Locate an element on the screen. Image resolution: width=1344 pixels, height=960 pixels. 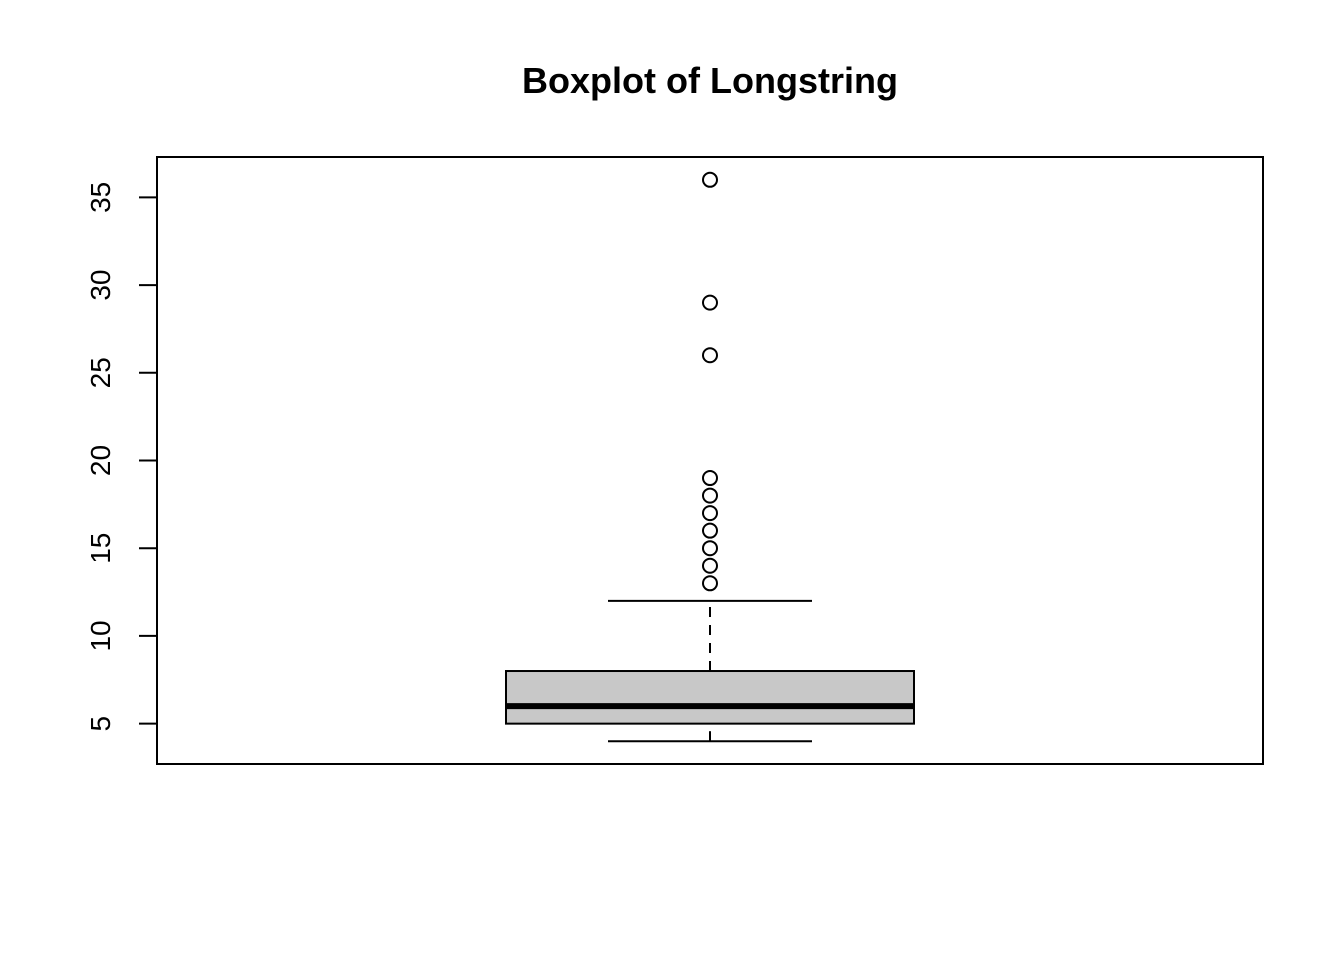
y-tick-label: 25 is located at coordinates (100, 372).